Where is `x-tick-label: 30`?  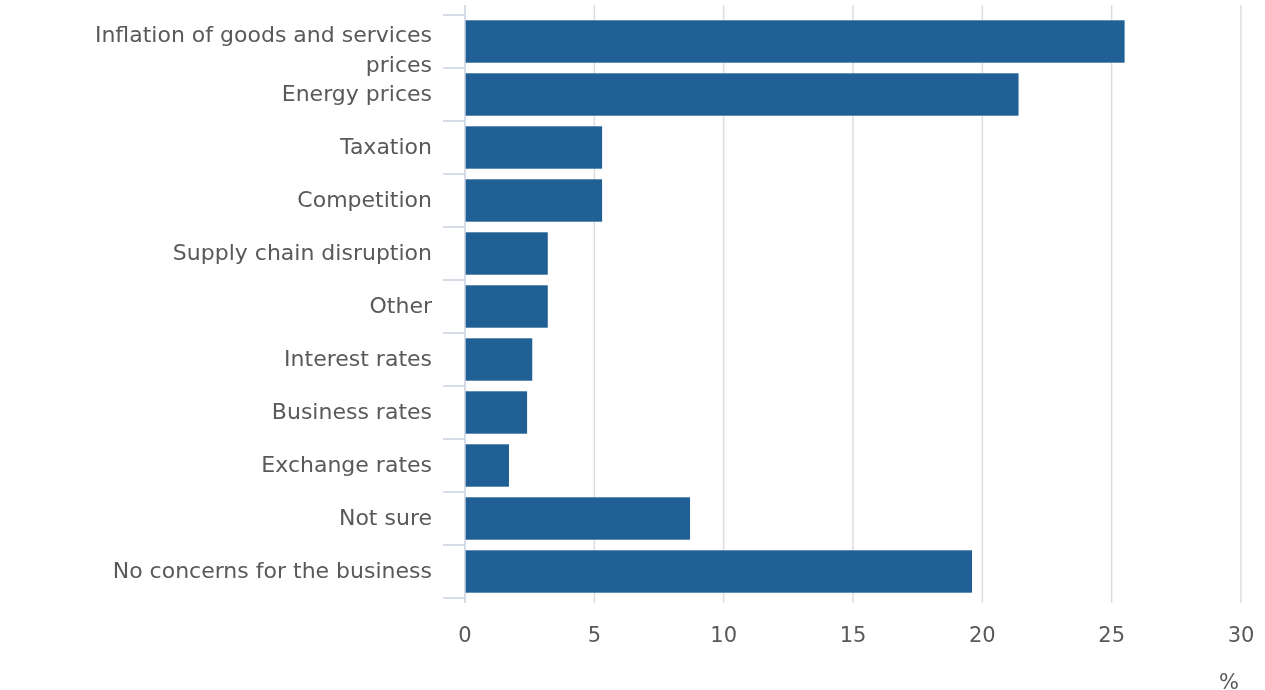
x-tick-label: 30 is located at coordinates (1241, 635).